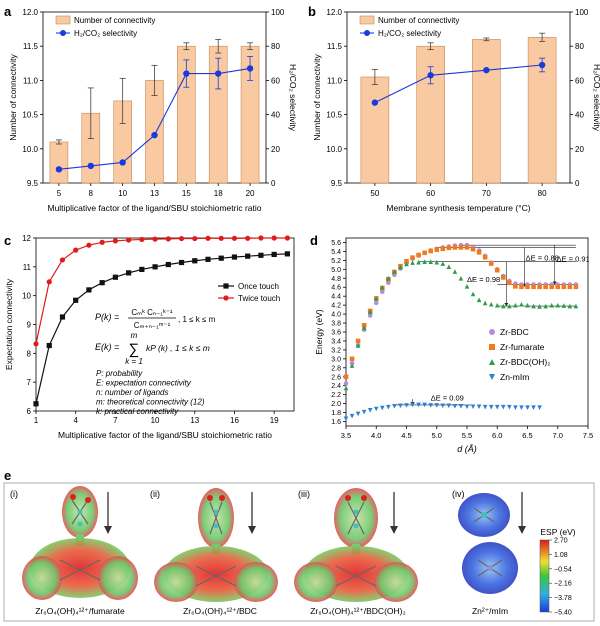 This screenshot has width=600, height=626. What do you see at coordinates (579, 46) in the screenshot?
I see `y2tick-label: 80` at bounding box center [579, 46].